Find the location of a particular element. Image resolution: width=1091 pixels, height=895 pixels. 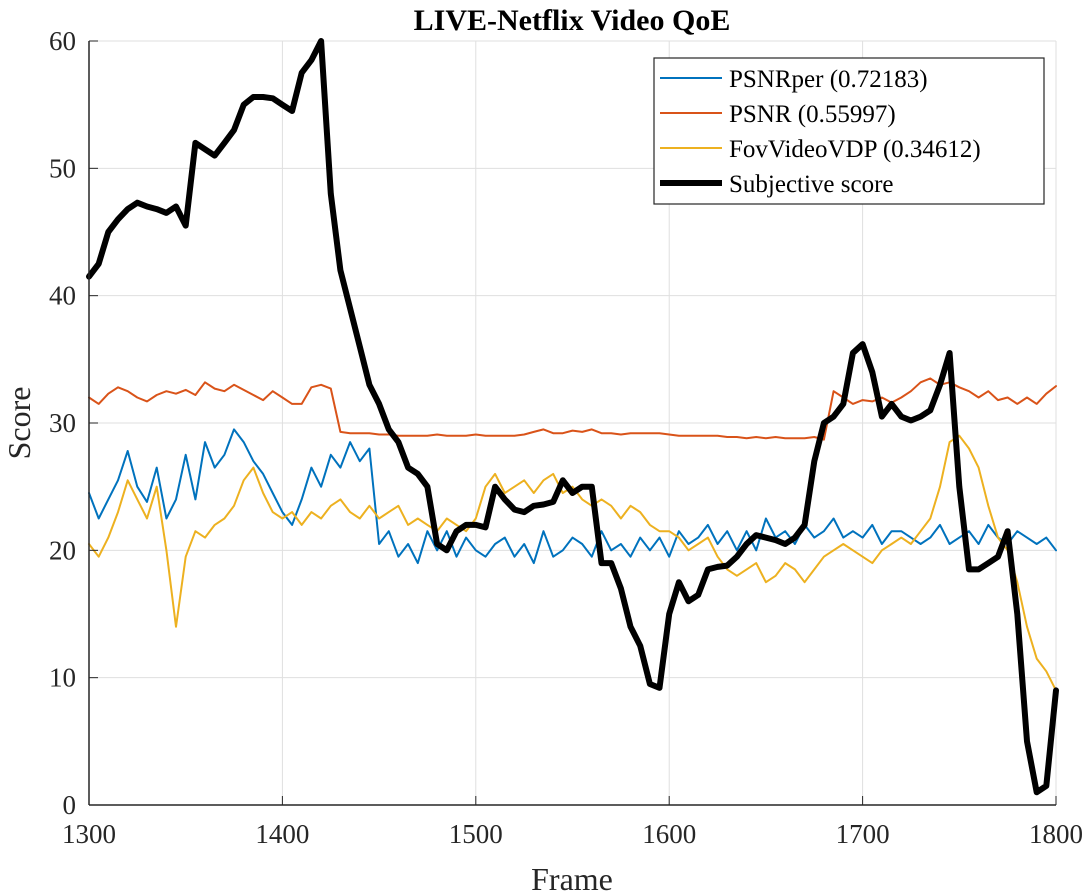

legend-entry-label: FovVideoVDP (0.34612) is located at coordinates (855, 149).